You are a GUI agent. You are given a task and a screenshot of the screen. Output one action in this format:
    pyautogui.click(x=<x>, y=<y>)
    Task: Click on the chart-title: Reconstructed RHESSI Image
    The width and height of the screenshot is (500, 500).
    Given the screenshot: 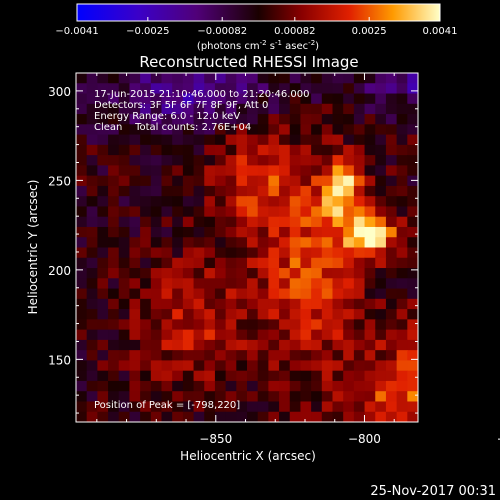 What is the action you would take?
    pyautogui.click(x=248, y=62)
    